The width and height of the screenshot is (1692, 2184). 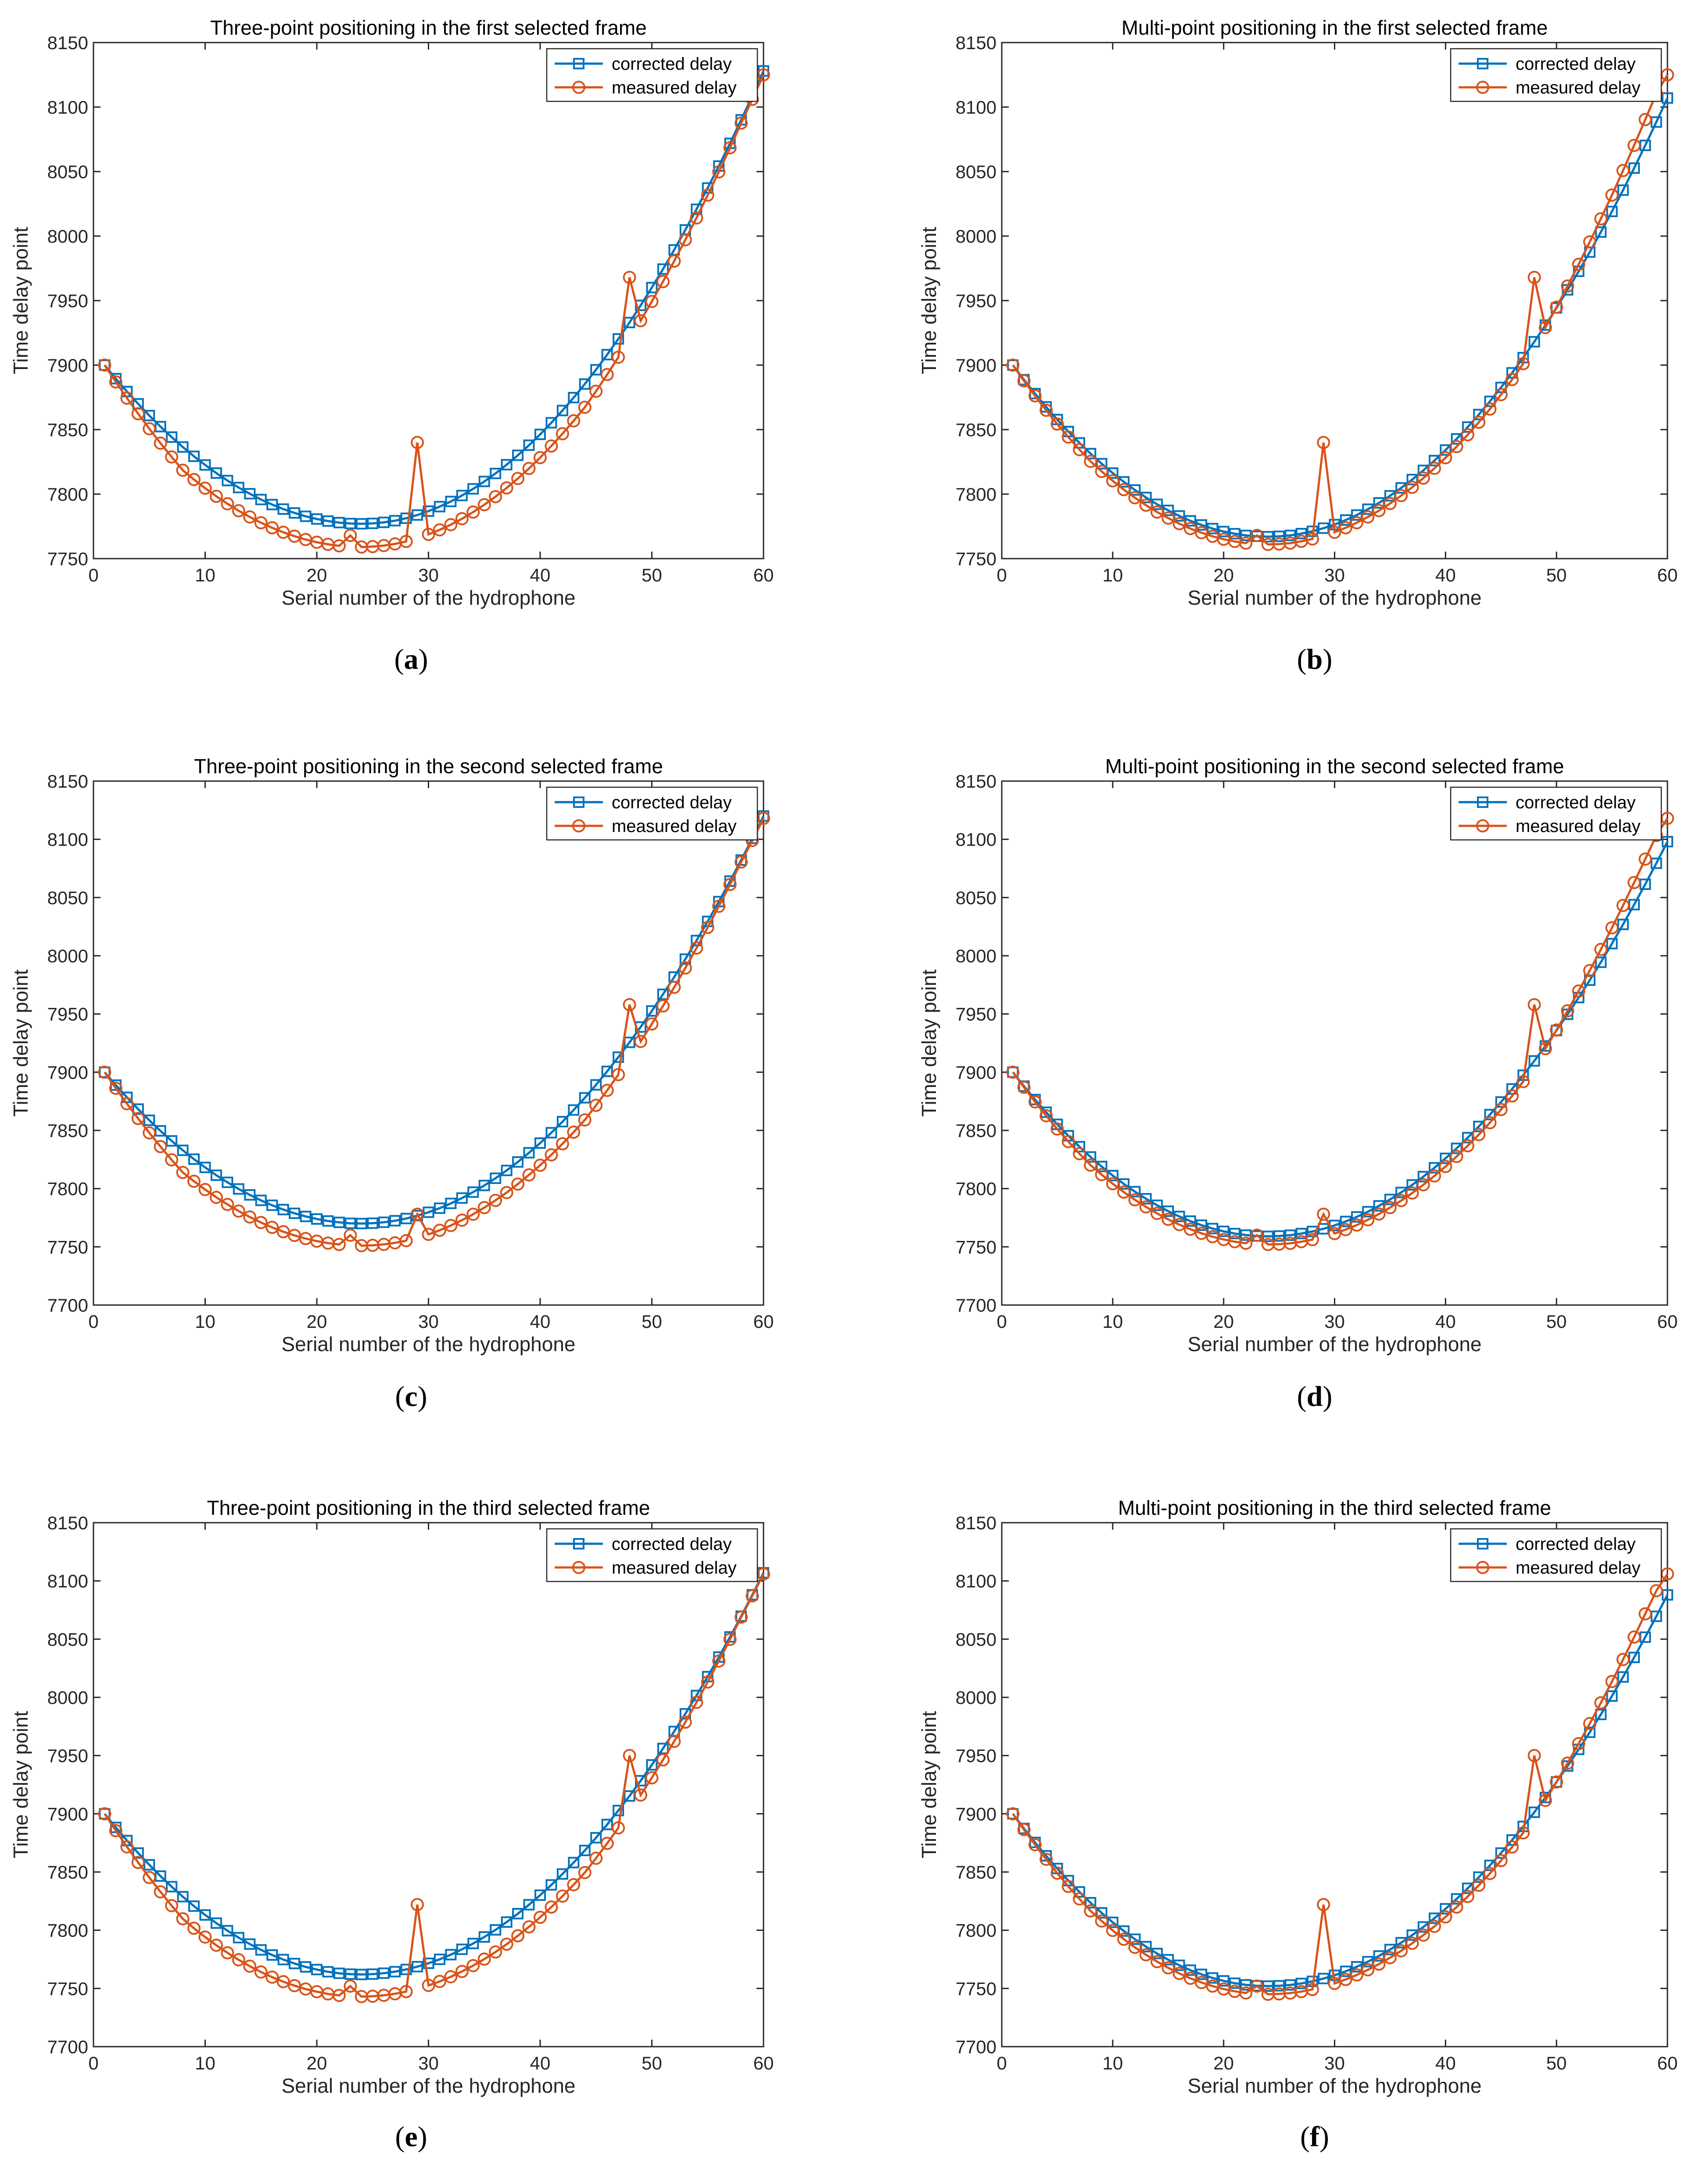 I want to click on legend-measured-label: measured delay, so click(x=675, y=87).